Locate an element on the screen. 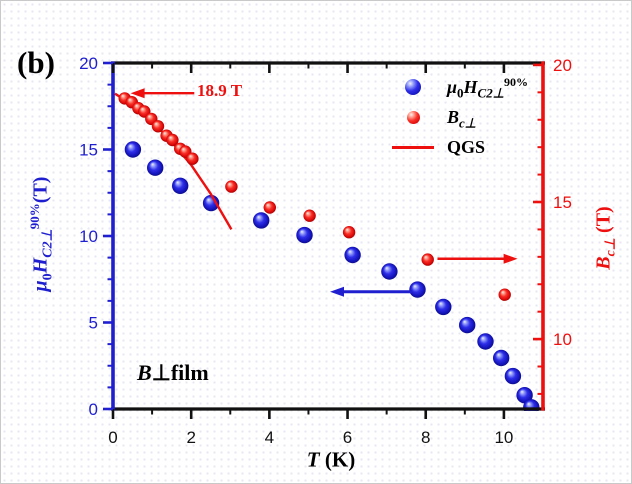  right-axis-unit: (T) is located at coordinates (603, 222).